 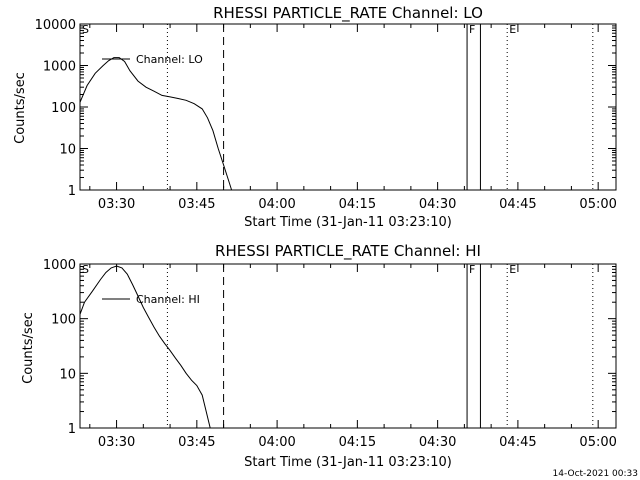 I want to click on y-tick-label: 10000, so click(x=55, y=25).